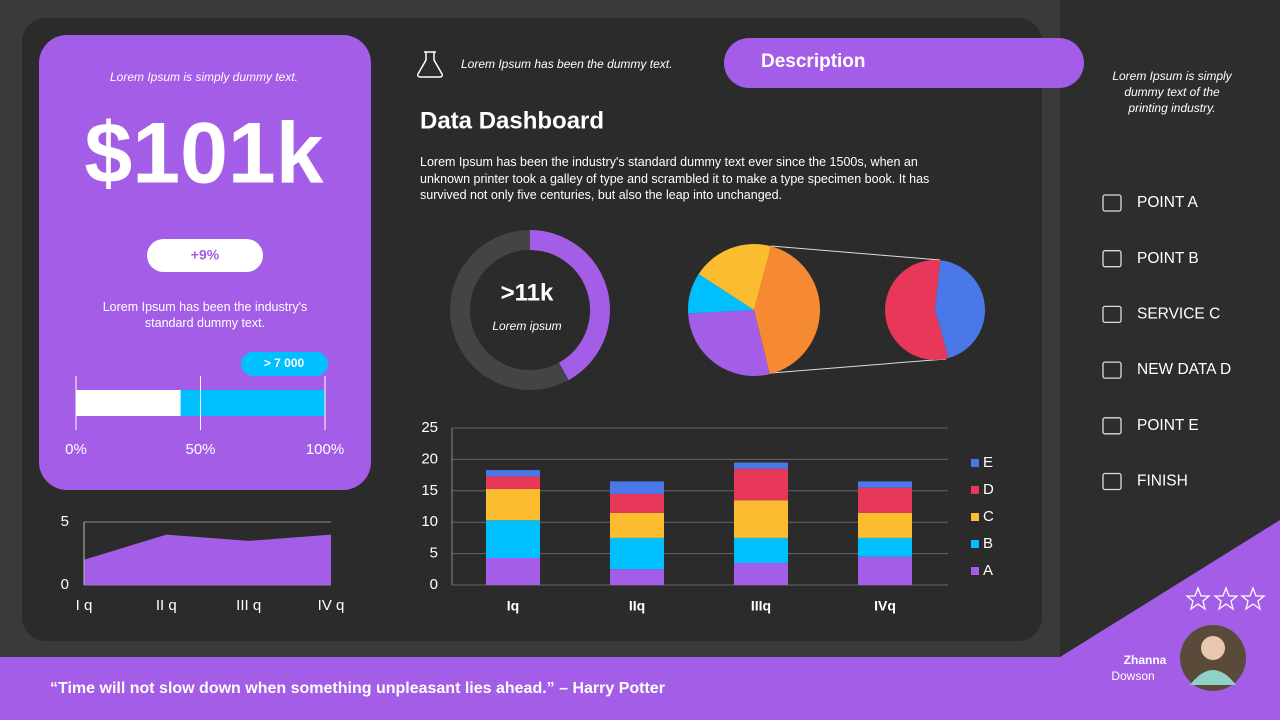 This screenshot has width=1280, height=720. I want to click on sidebar-item: POINT A, so click(1168, 202).